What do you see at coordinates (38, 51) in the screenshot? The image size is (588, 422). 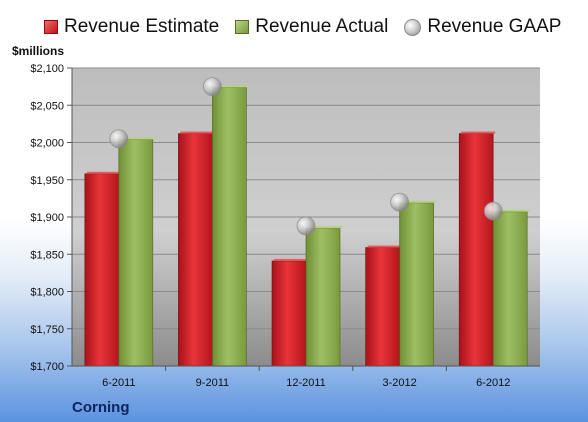 I see `y-axis-units-label: $millions` at bounding box center [38, 51].